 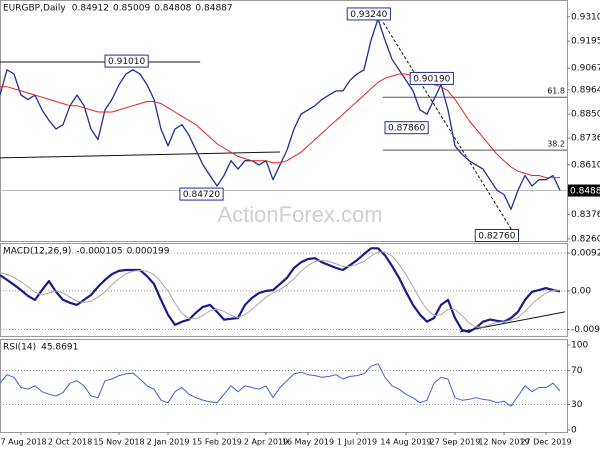 I want to click on y-tick-label: 0.87365, so click(x=585, y=139).